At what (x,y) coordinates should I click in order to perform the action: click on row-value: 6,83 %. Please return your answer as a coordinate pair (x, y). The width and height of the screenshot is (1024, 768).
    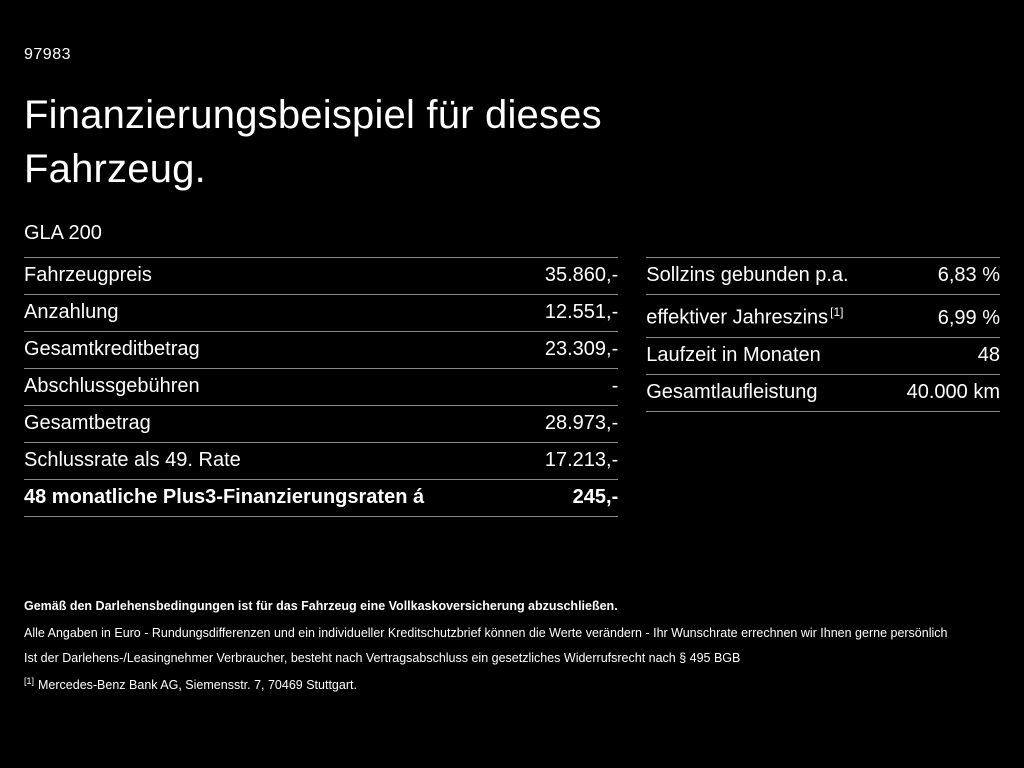
    Looking at the image, I should click on (968, 275).